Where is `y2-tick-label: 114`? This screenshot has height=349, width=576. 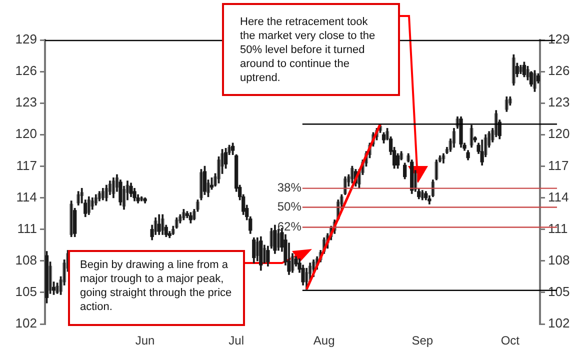
y2-tick-label: 114 is located at coordinates (558, 196).